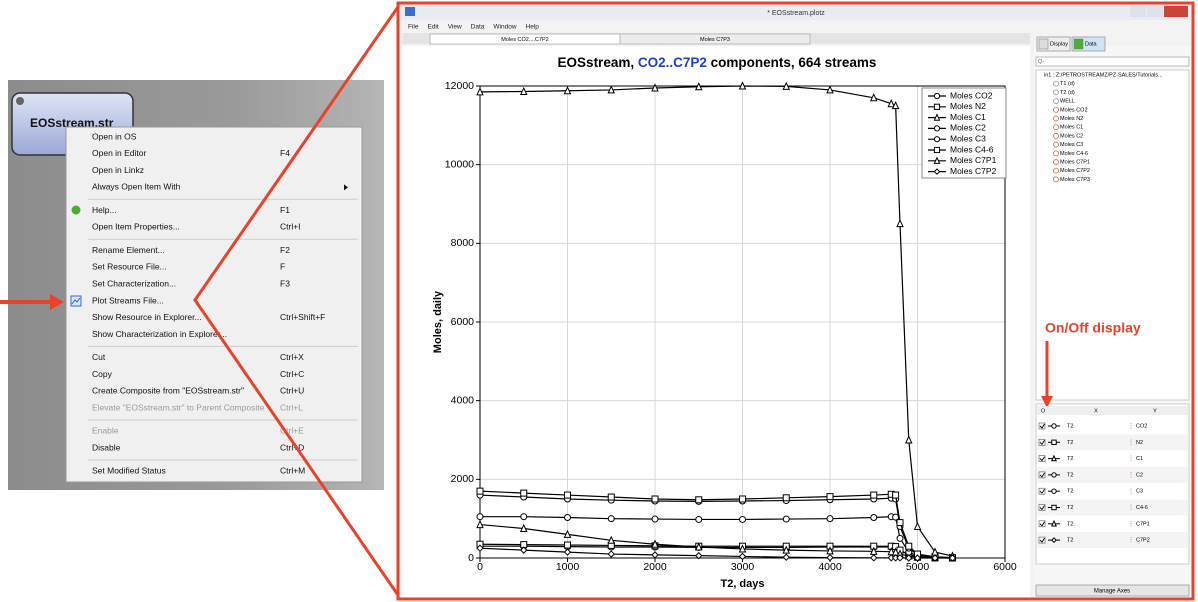 This screenshot has width=1198, height=602. I want to click on menu-shortcut: F1, so click(285, 210).